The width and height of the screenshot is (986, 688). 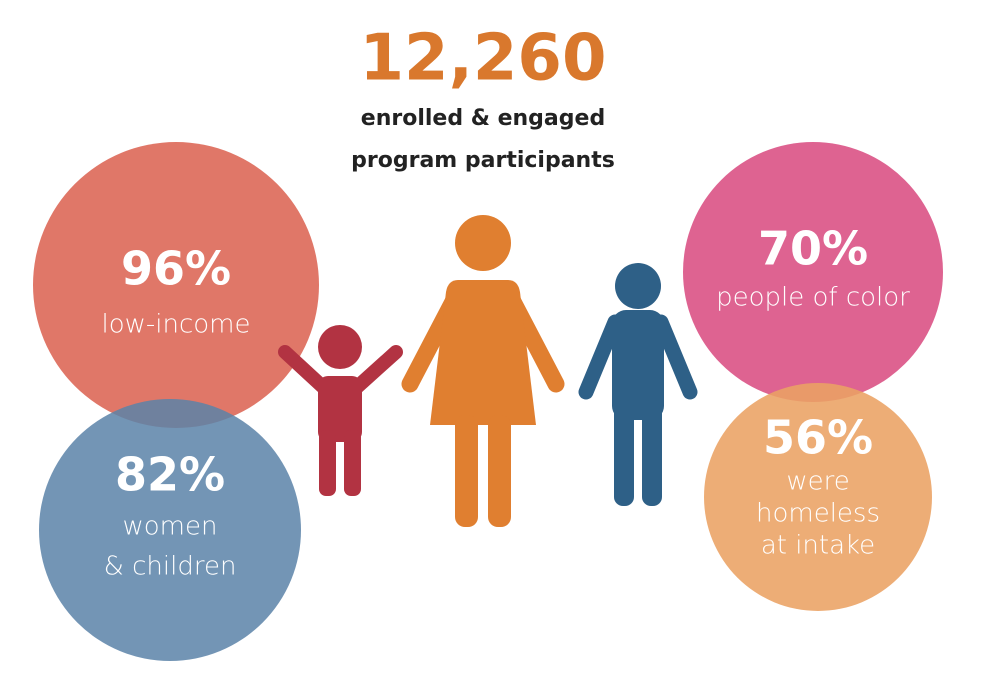 I want to click on stat-value: 70%, so click(x=813, y=249).